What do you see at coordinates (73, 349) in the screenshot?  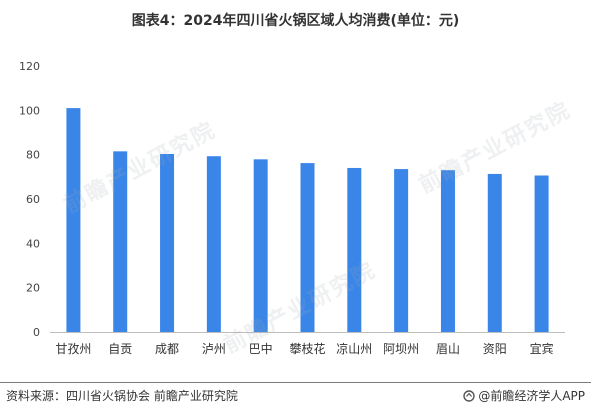 I see `x-tick-label: 甘孜州` at bounding box center [73, 349].